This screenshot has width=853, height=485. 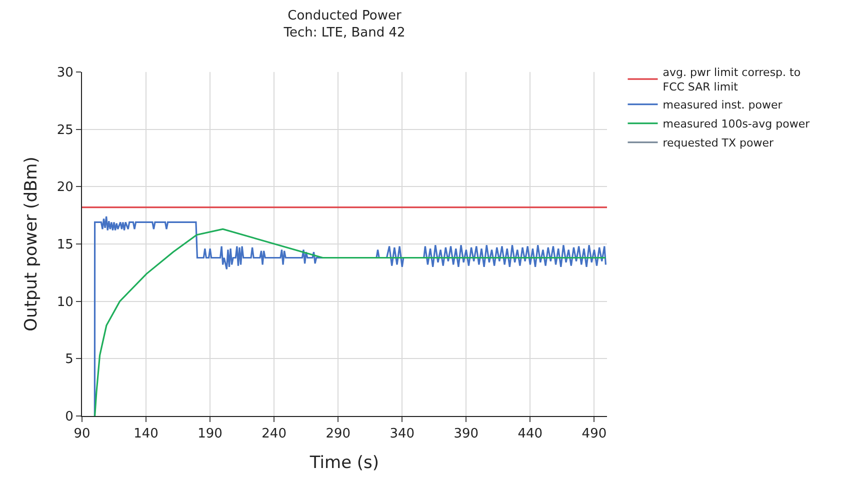 I want to click on x-axis-title: Time (s), so click(x=344, y=463).